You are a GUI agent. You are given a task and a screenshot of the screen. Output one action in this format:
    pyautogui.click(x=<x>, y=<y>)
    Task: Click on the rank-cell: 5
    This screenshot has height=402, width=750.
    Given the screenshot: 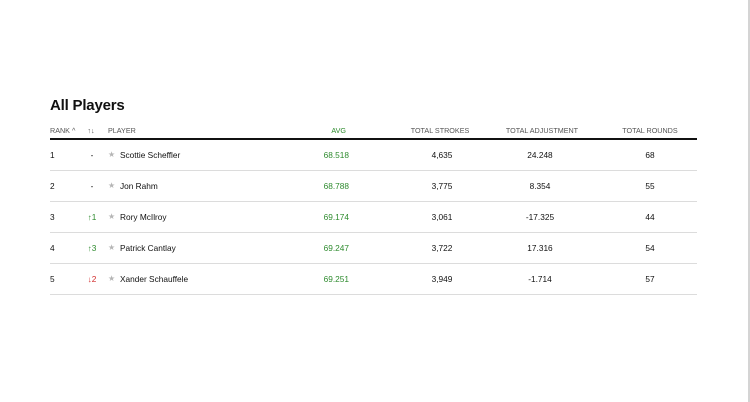 What is the action you would take?
    pyautogui.click(x=52, y=279)
    